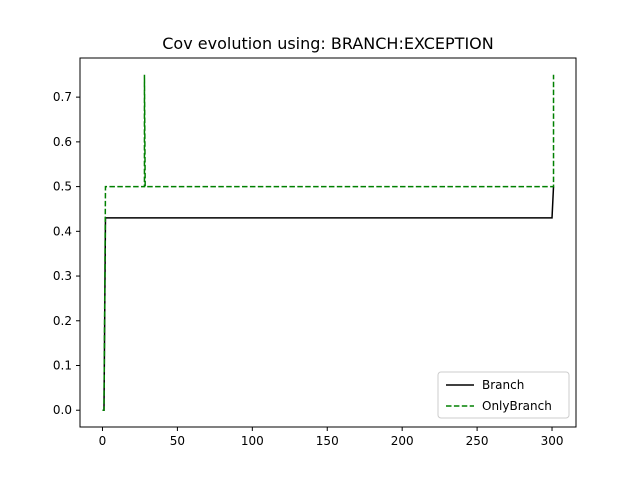  Describe the element at coordinates (62, 187) in the screenshot. I see `y-tick-label: 0.5` at that location.